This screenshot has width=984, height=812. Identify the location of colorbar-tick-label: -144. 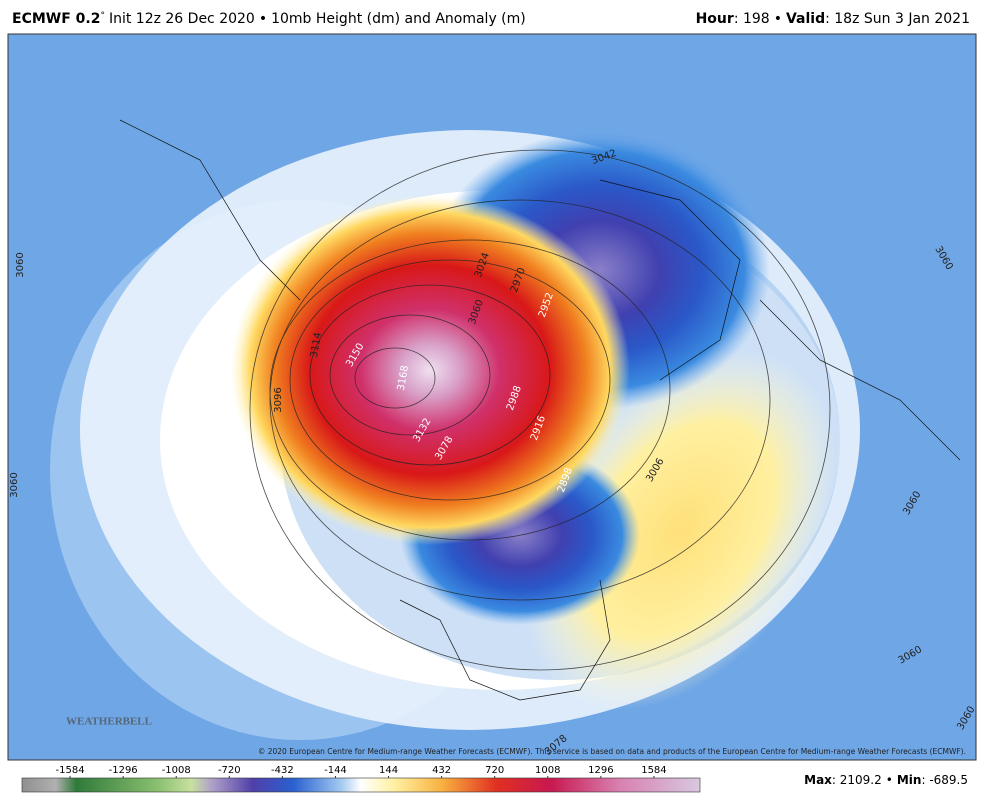
(335, 770).